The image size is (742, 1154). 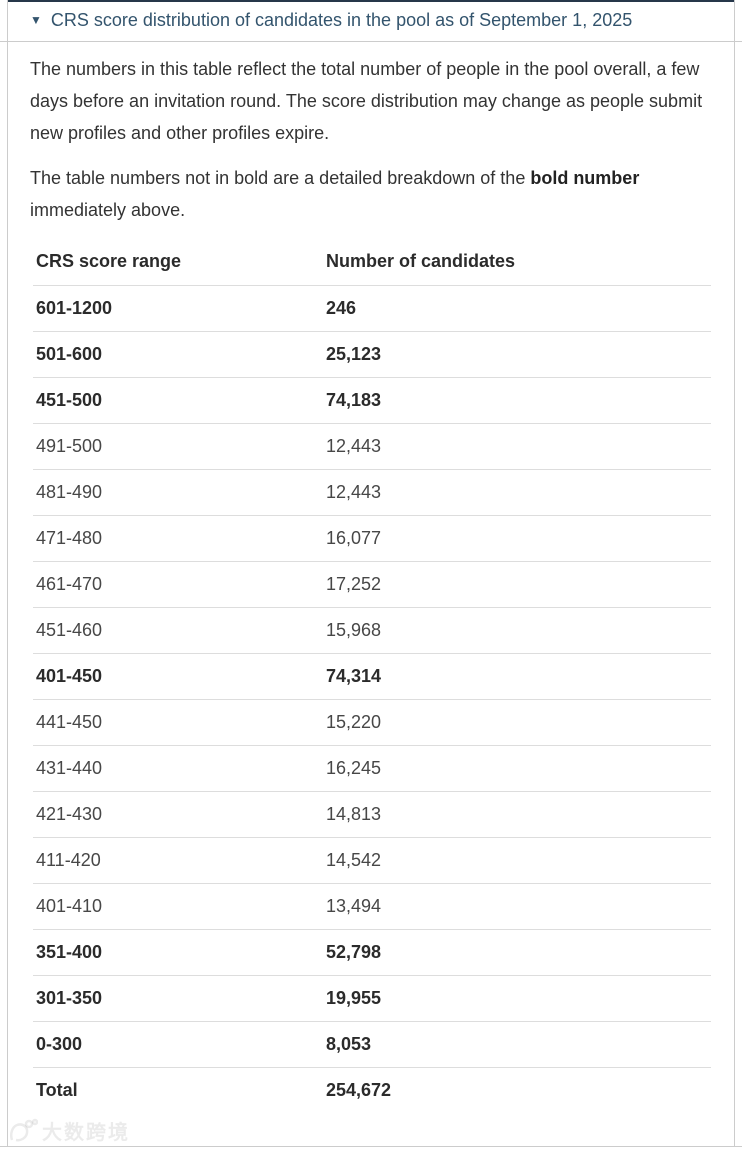 What do you see at coordinates (86, 1133) in the screenshot?
I see `watermark-text: 大数跨境` at bounding box center [86, 1133].